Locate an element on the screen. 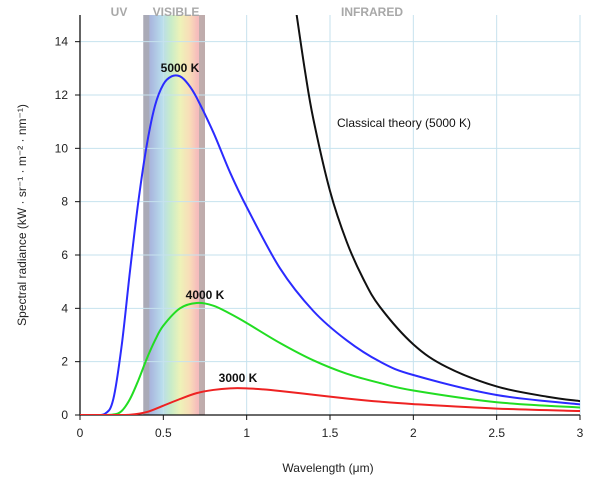  spectrum-bands is located at coordinates (174, 215).